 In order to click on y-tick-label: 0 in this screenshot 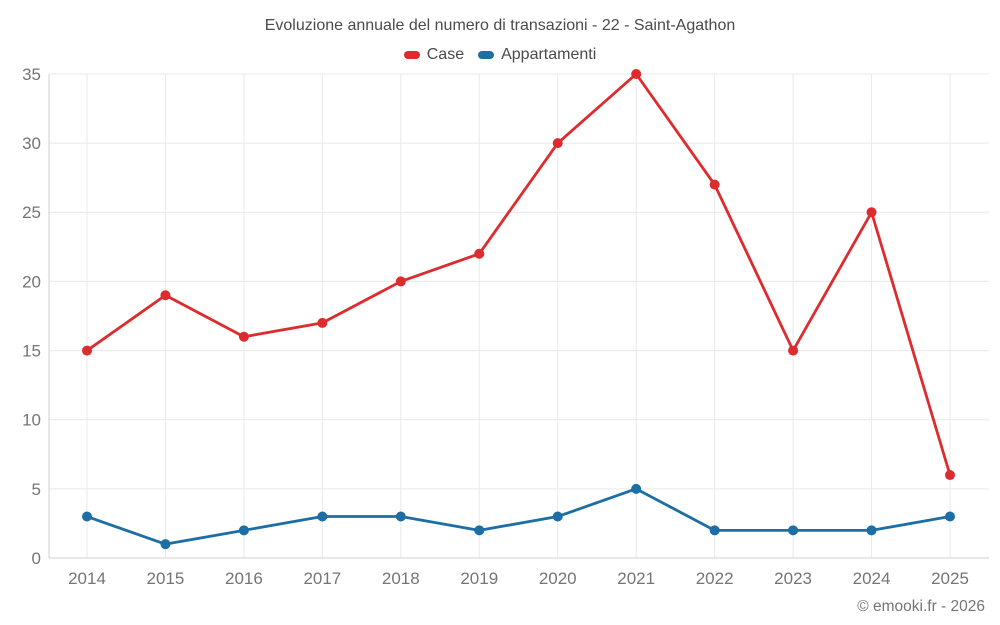, I will do `click(36, 558)`.